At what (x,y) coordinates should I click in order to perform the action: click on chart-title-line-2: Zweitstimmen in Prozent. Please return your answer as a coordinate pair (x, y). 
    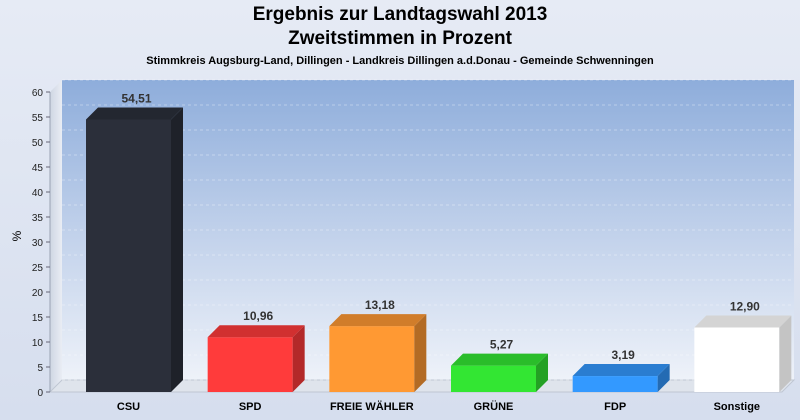
    Looking at the image, I should click on (400, 38).